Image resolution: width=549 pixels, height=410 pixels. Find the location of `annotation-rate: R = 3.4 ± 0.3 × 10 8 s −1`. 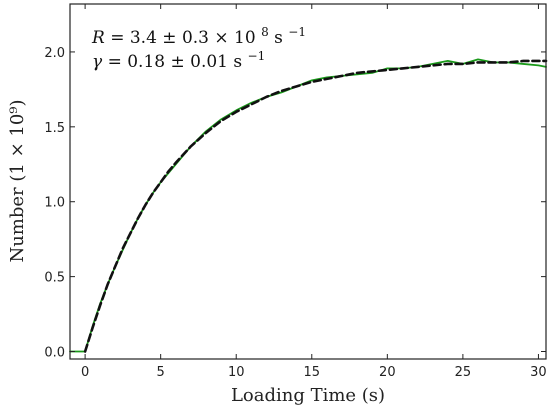

annotation-rate: R = 3.4 ± 0.3 × 10 8 s −1 is located at coordinates (198, 34).